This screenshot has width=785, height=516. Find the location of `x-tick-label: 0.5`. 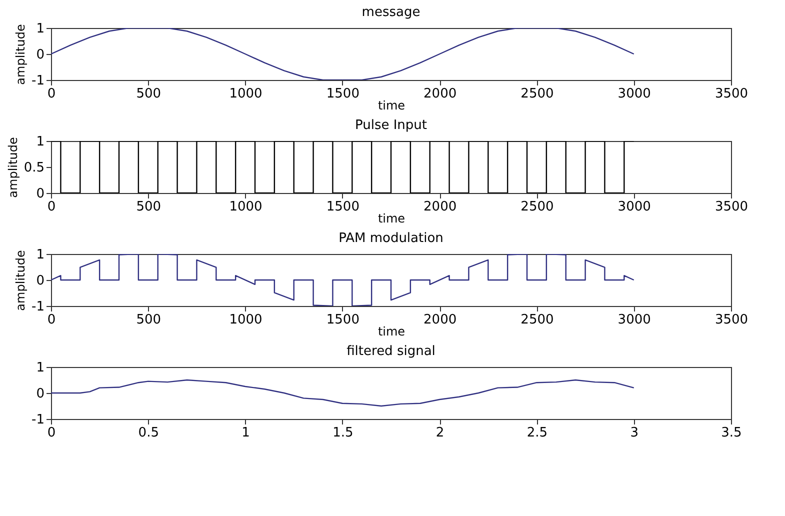

x-tick-label: 0.5 is located at coordinates (148, 433).